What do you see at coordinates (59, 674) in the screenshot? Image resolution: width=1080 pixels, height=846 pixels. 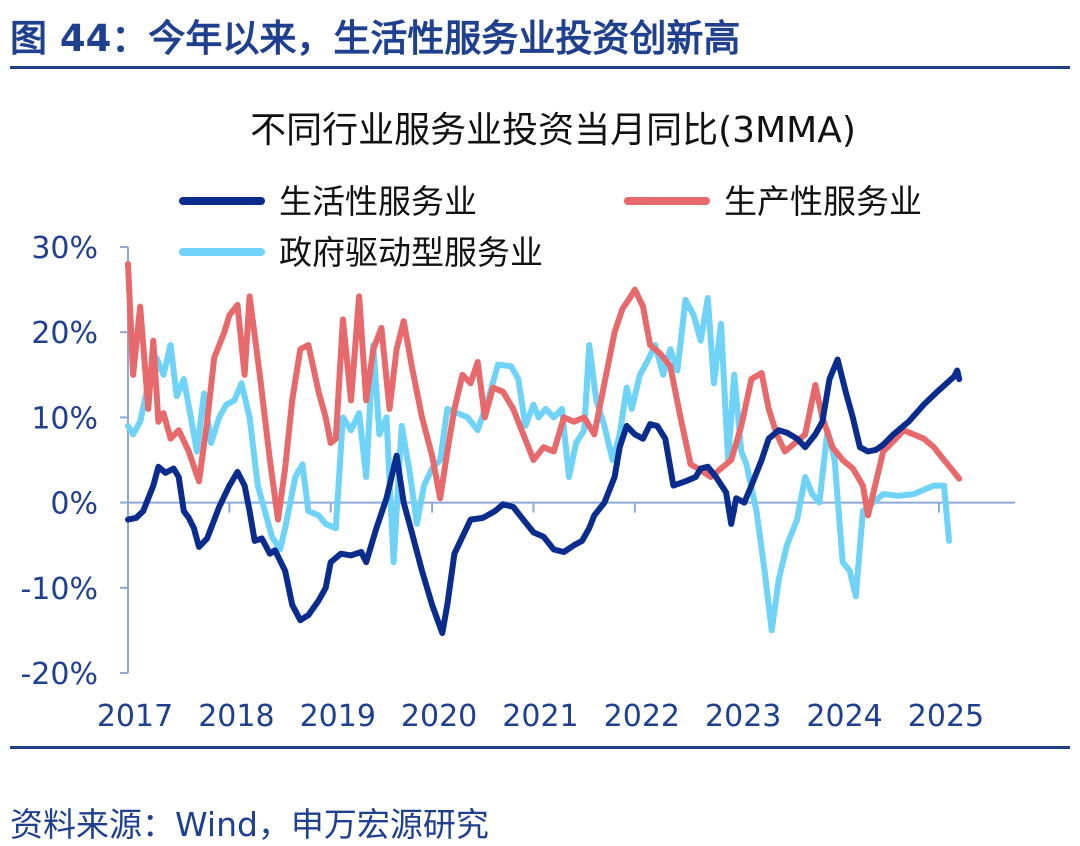 I see `y-tick-label: -20%` at bounding box center [59, 674].